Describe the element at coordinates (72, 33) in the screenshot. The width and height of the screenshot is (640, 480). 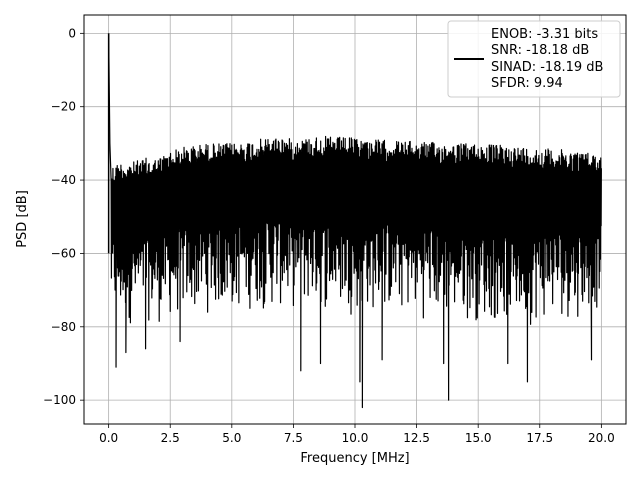
I see `y-tick-label: 0` at that location.